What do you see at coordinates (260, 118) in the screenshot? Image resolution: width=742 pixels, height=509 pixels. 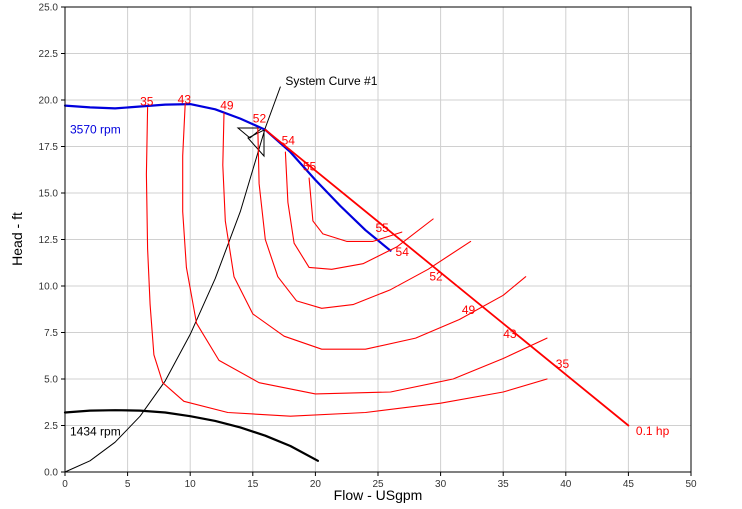 I see `annotation-label-6: 52` at bounding box center [260, 118].